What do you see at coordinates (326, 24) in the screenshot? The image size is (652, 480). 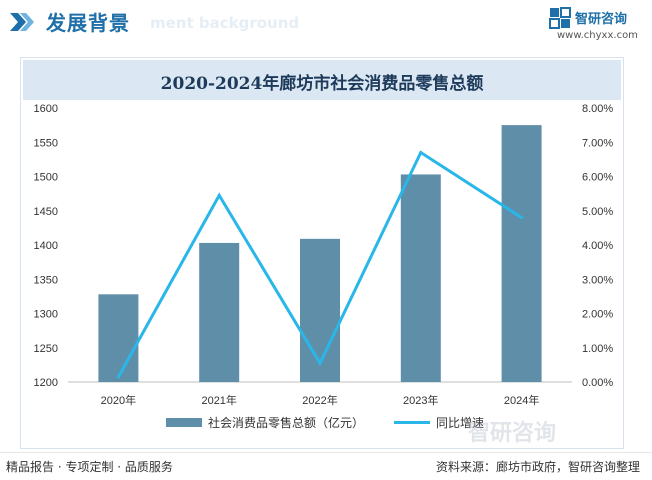 I see `section-header: 发展背景 ment background 智研咨询 www.chyxx.com` at bounding box center [326, 24].